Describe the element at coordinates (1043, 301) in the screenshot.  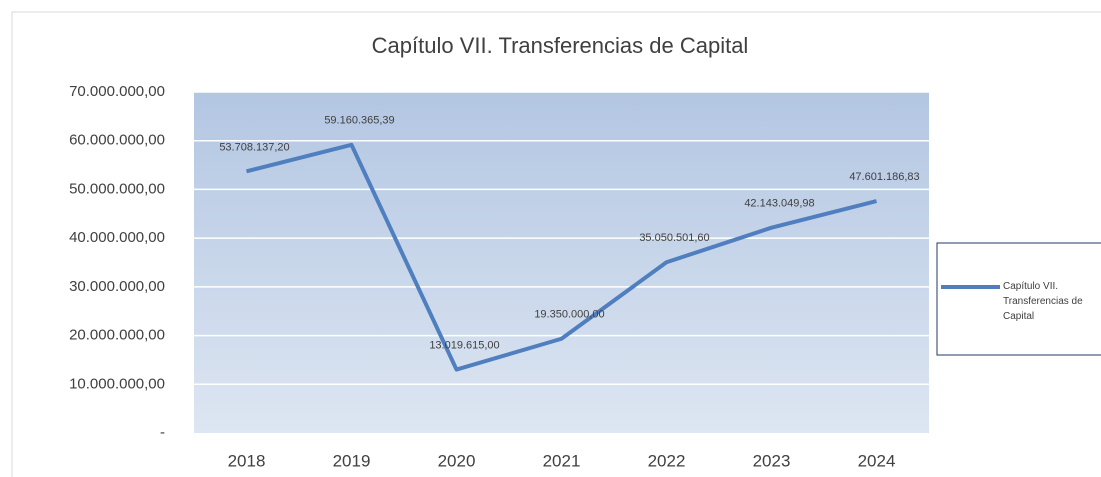
I see `legend-label: Capítulo VII. Transferencias de Capital` at that location.